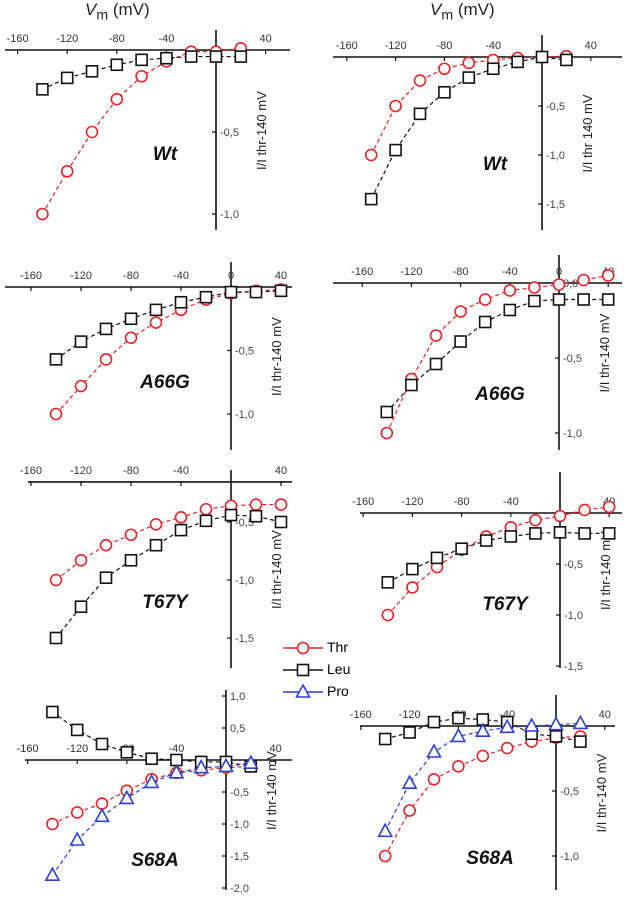  What do you see at coordinates (490, 858) in the screenshot?
I see `panel-title: S68A` at bounding box center [490, 858].